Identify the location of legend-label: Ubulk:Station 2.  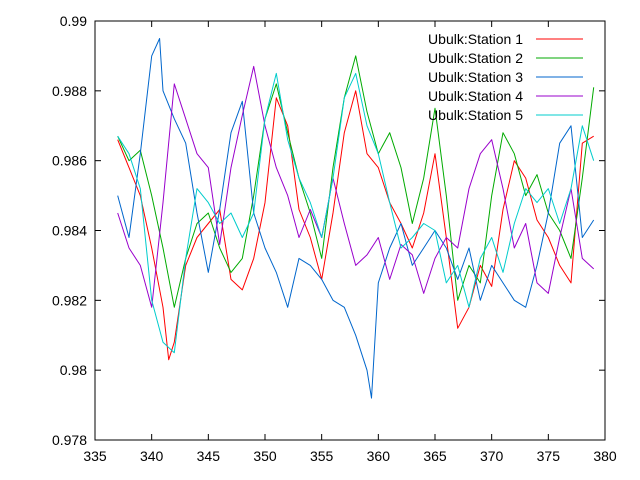
(475, 58).